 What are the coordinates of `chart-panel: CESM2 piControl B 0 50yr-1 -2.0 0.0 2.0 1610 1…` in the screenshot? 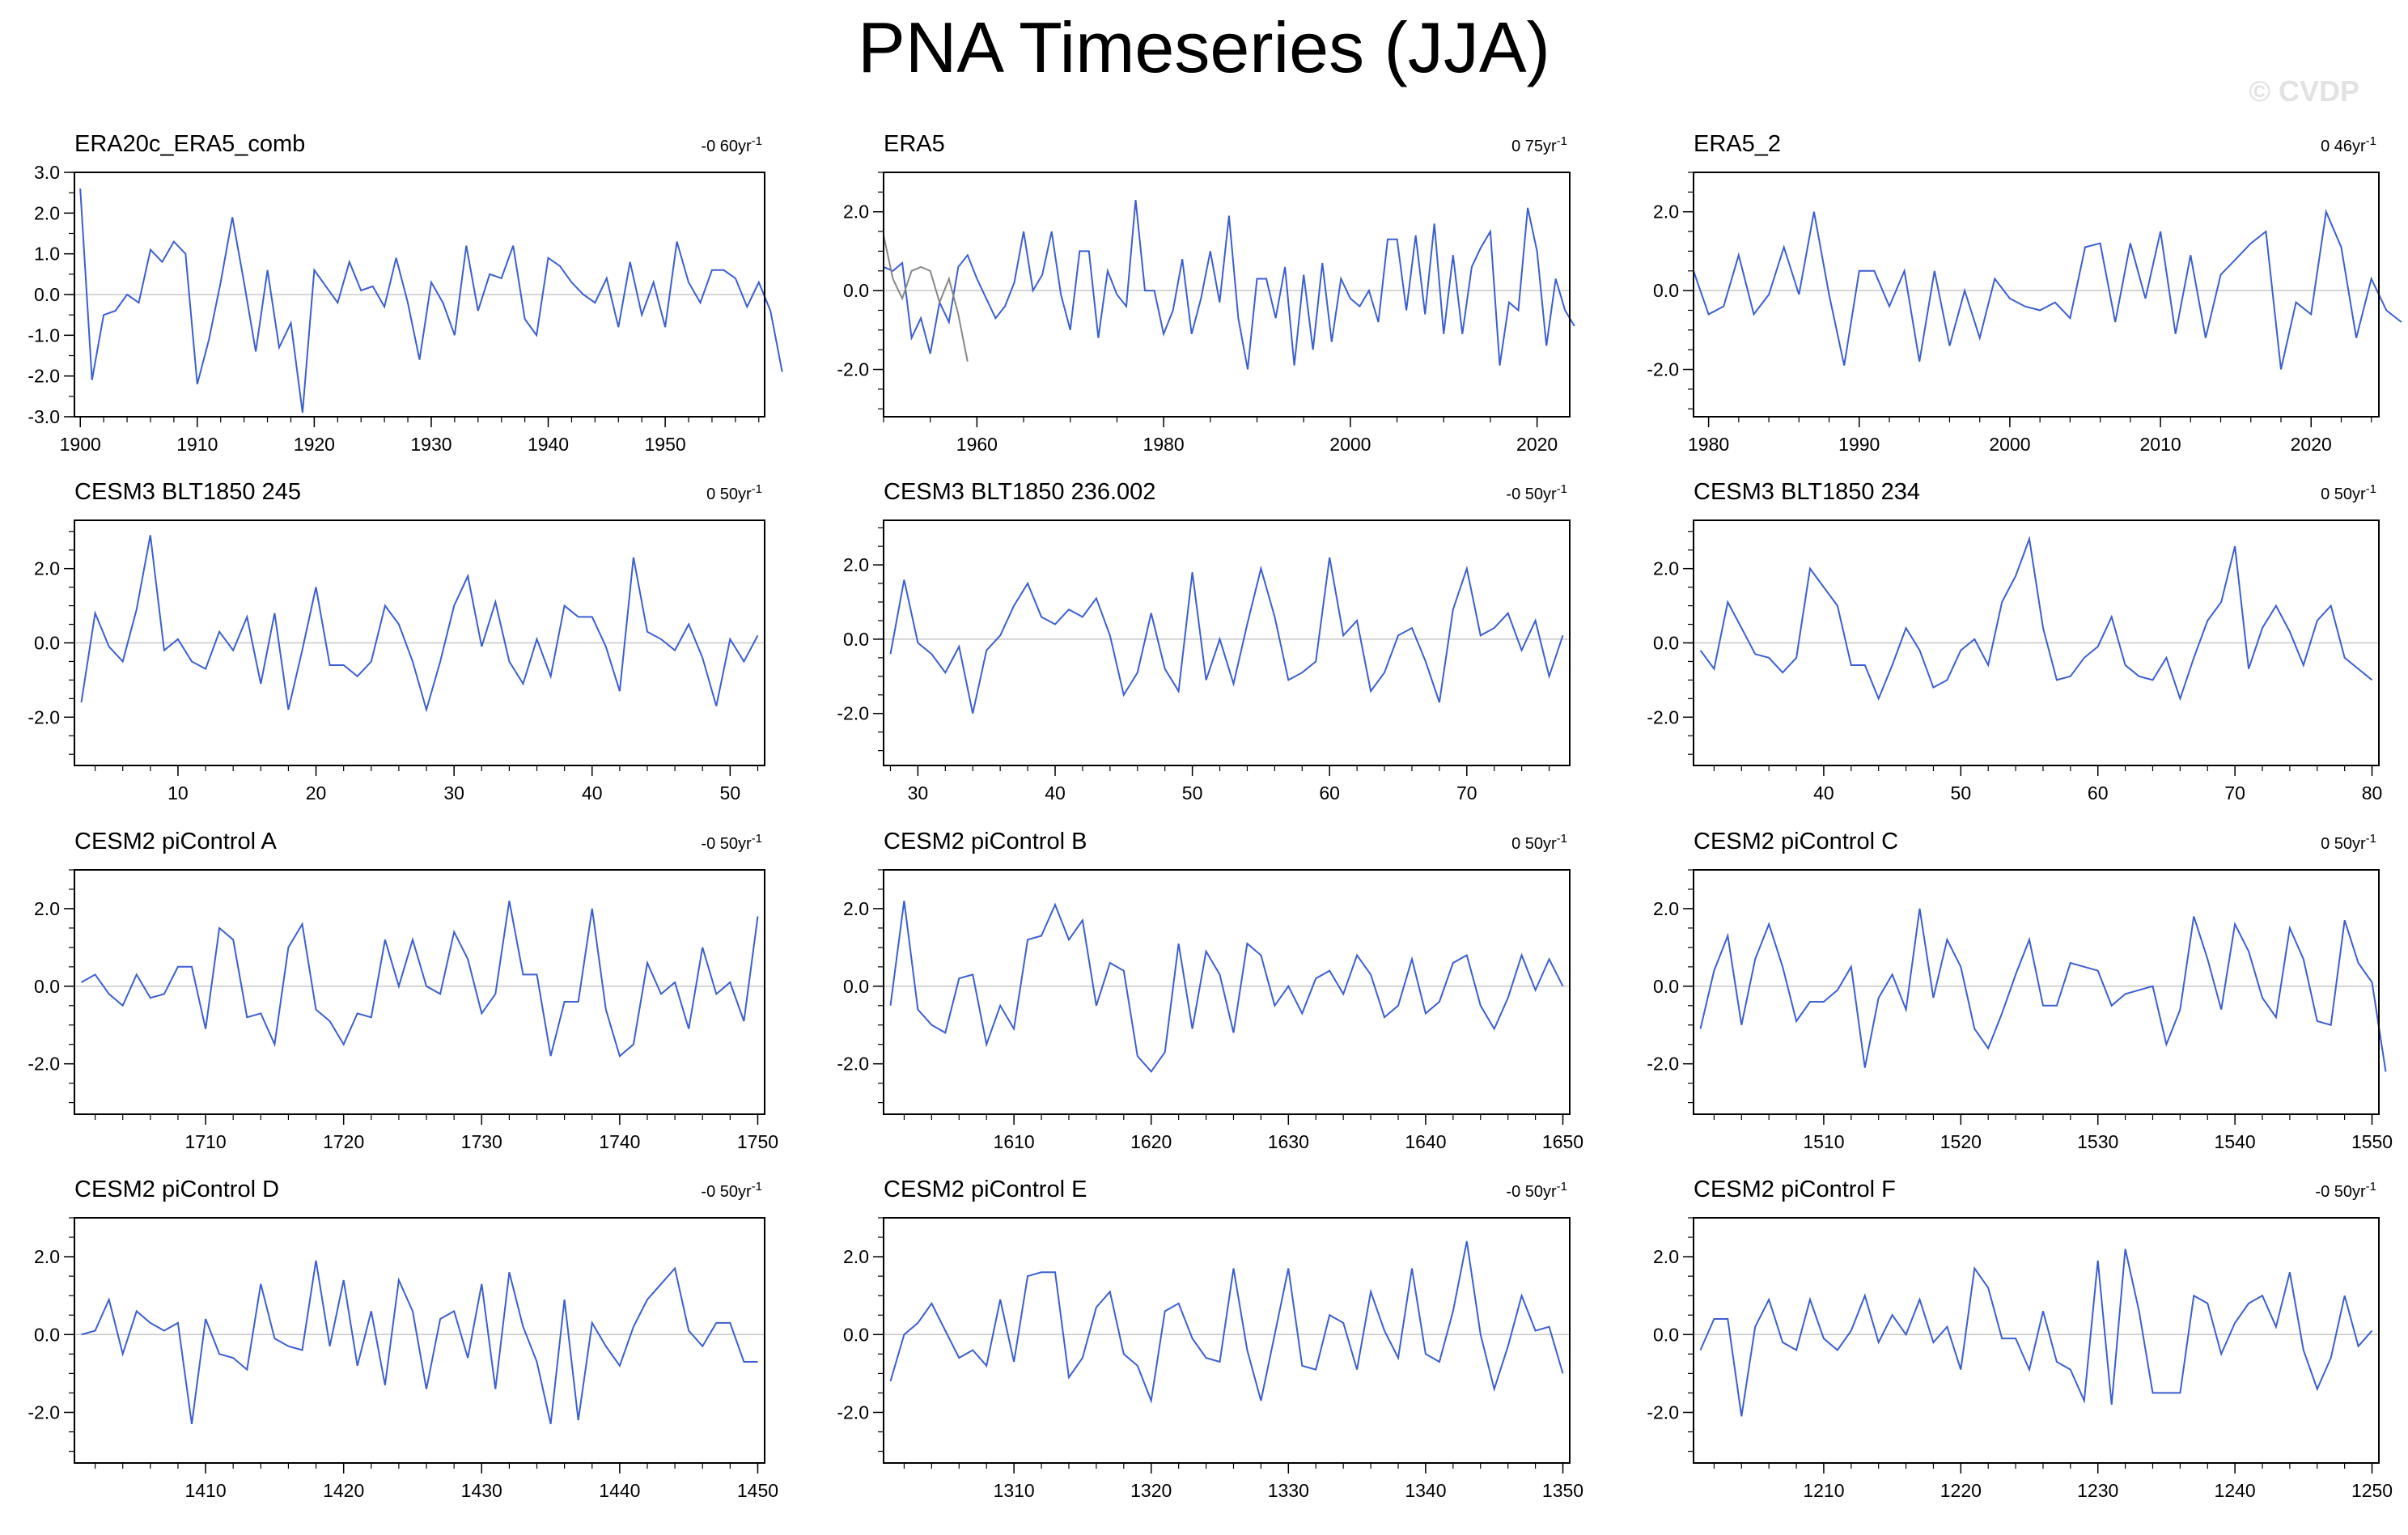 It's located at (1210, 990).